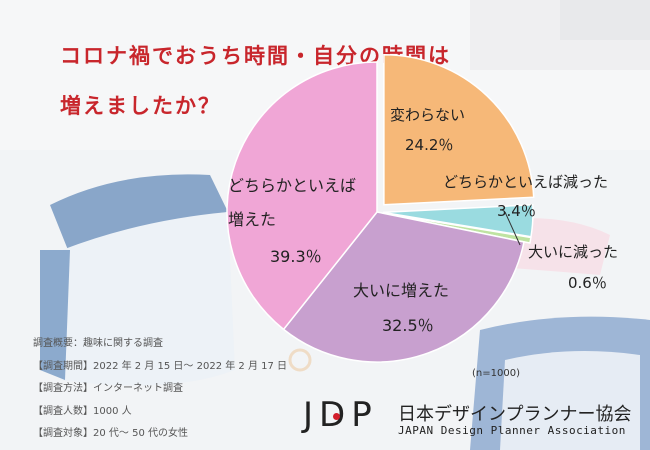 The height and width of the screenshot is (450, 650). What do you see at coordinates (428, 115) in the screenshot?
I see `label-no-change: 変わらない` at bounding box center [428, 115].